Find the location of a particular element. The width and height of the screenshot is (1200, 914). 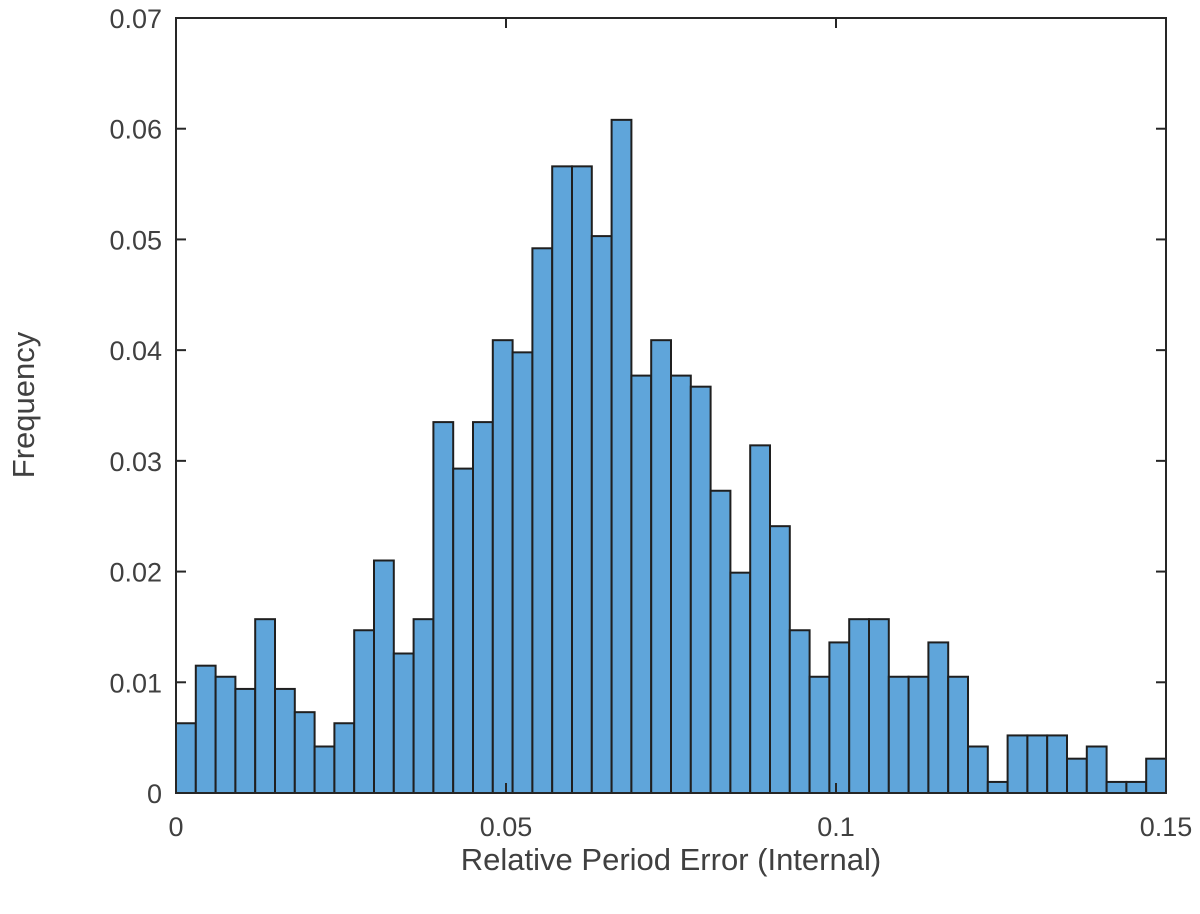

x-tick-label: 0.15 is located at coordinates (1166, 827).